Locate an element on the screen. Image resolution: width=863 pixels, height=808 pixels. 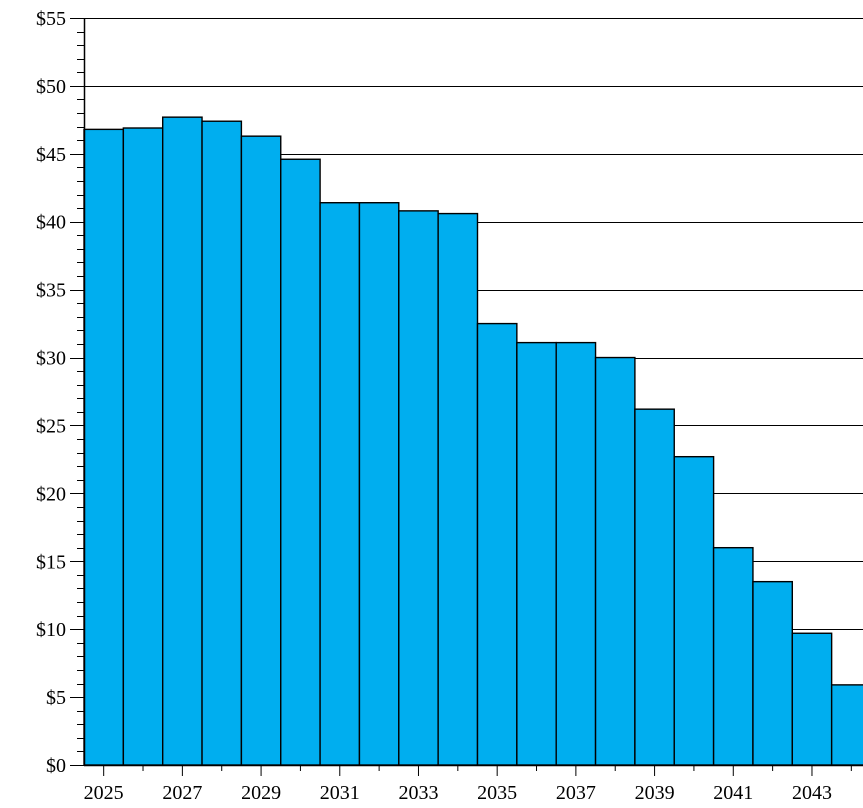
bar-2039 is located at coordinates (654, 587).